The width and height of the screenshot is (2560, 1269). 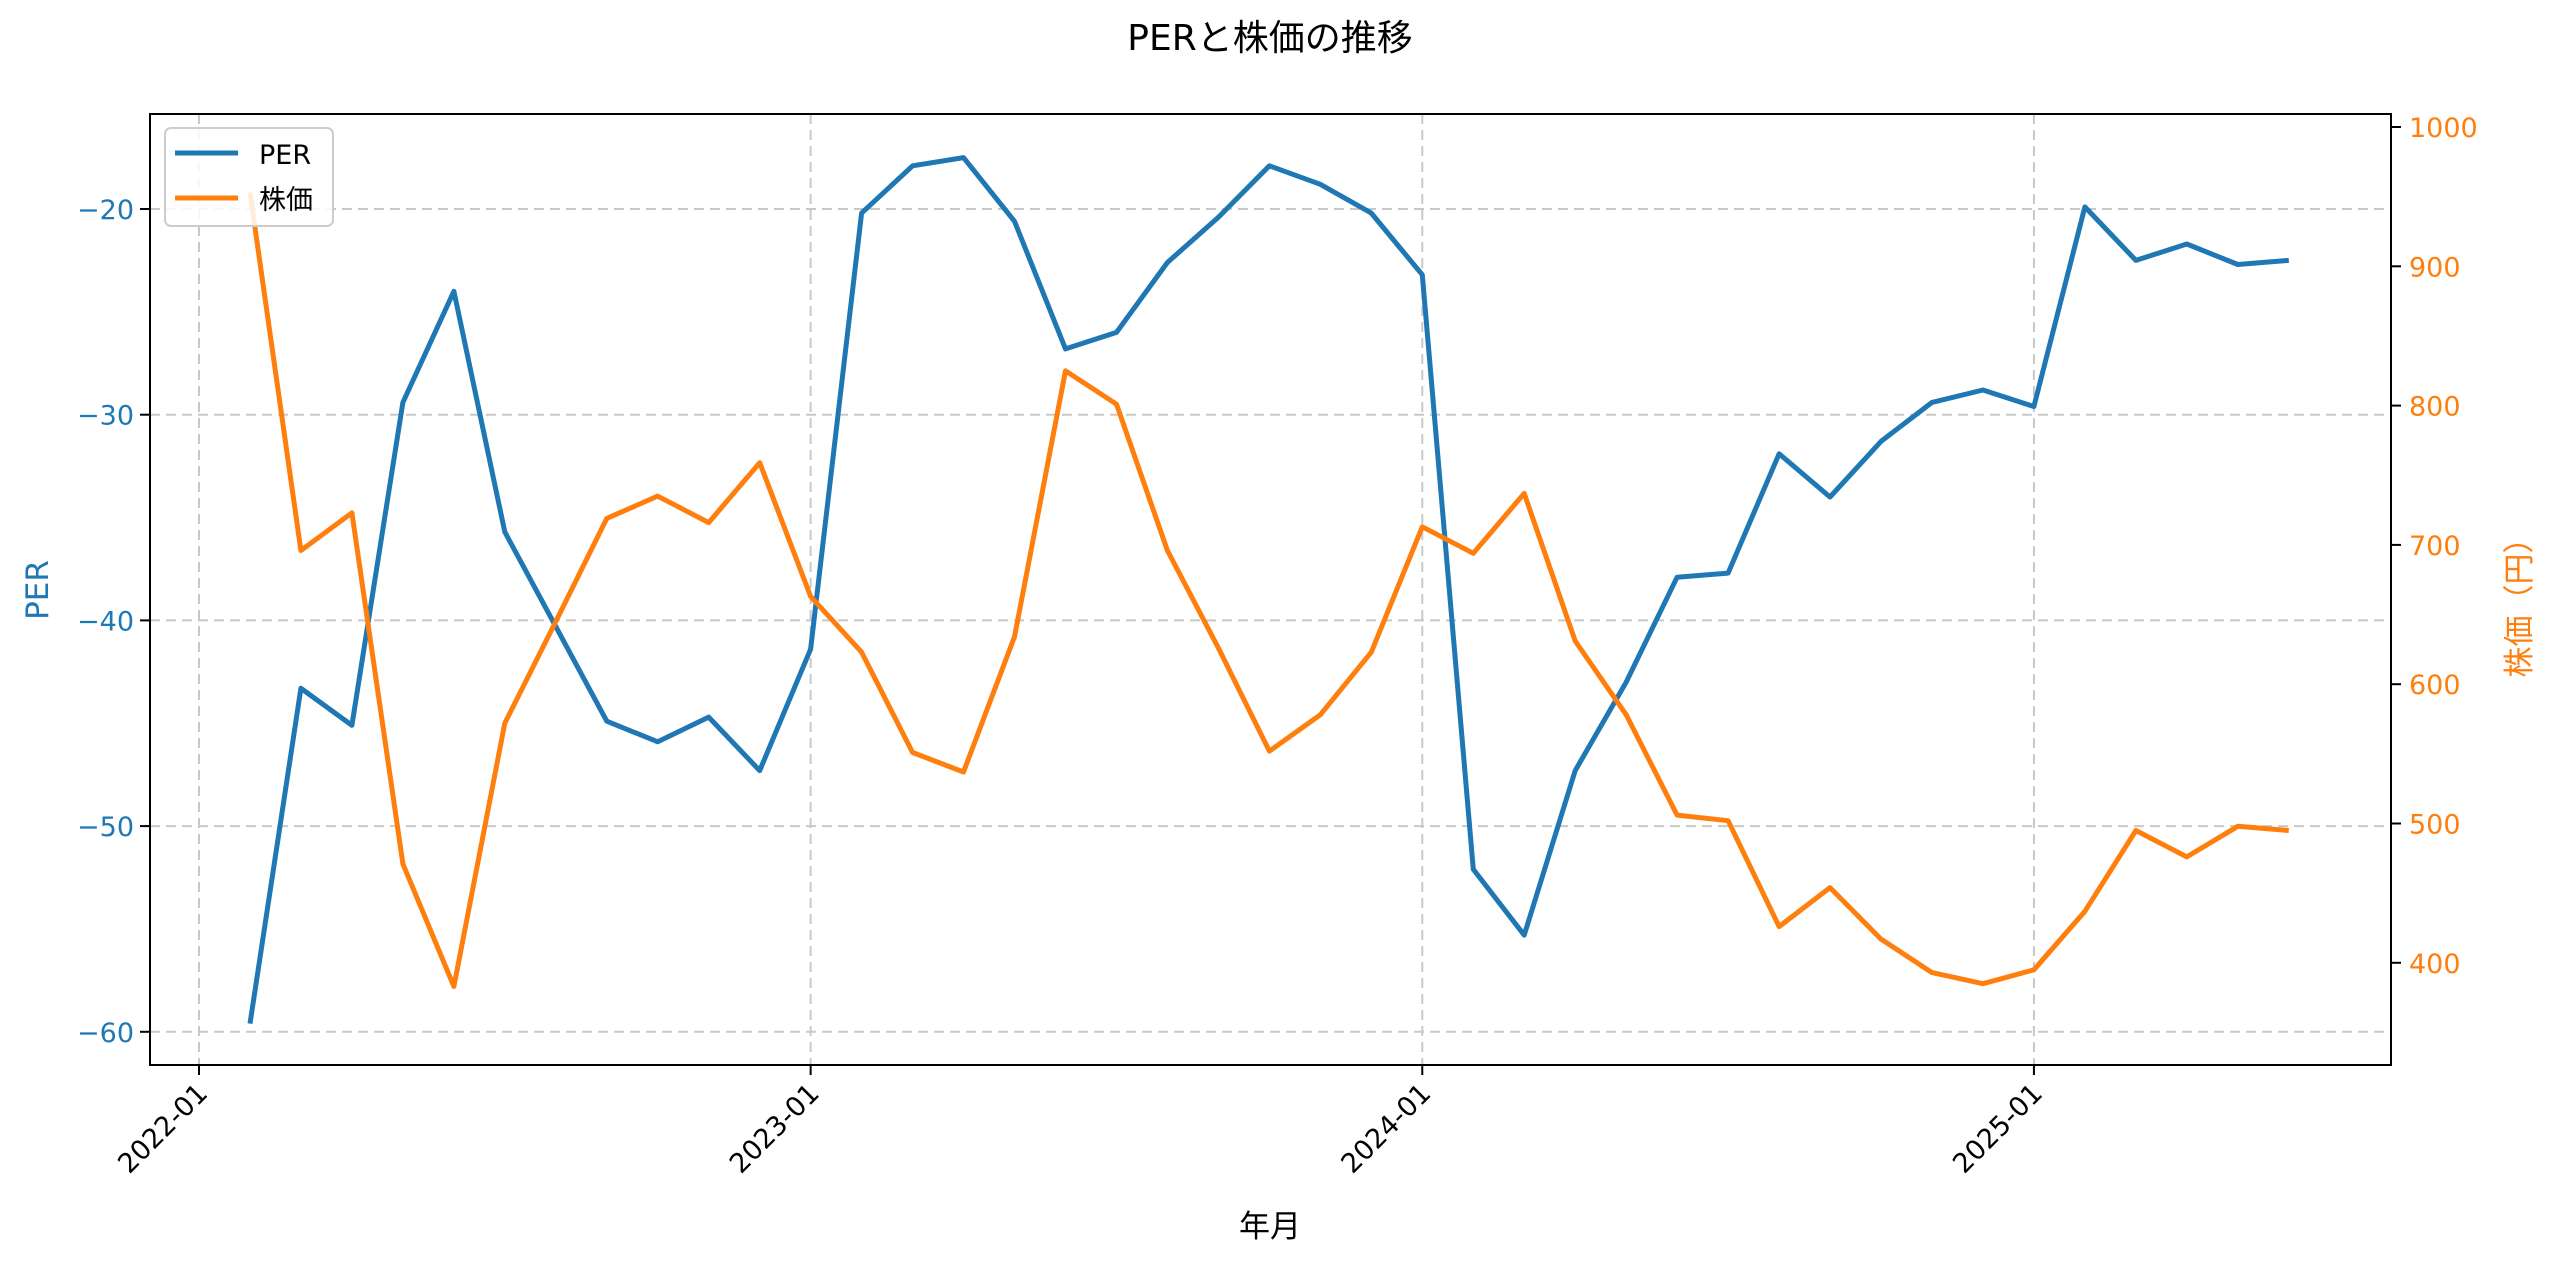 I want to click on right-y-axis: 1000 900 800 700 600 500 400, so click(x=2434, y=546).